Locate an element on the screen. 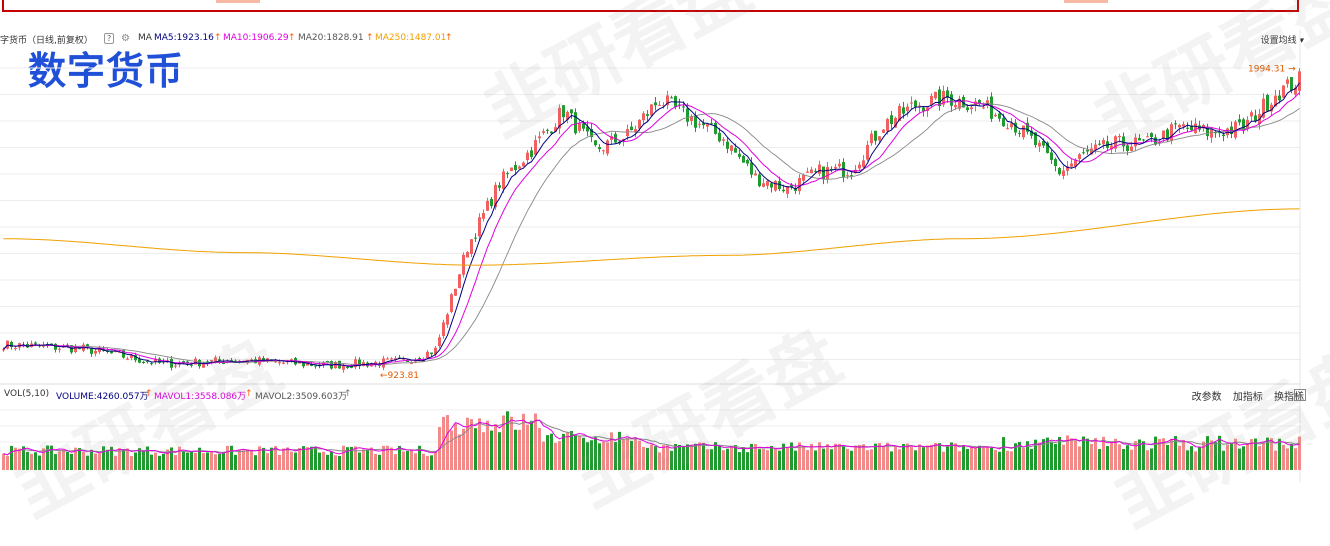 This screenshot has height=546, width=1330. ma-settings-button: 设置均线 ▾ is located at coordinates (1282, 41).